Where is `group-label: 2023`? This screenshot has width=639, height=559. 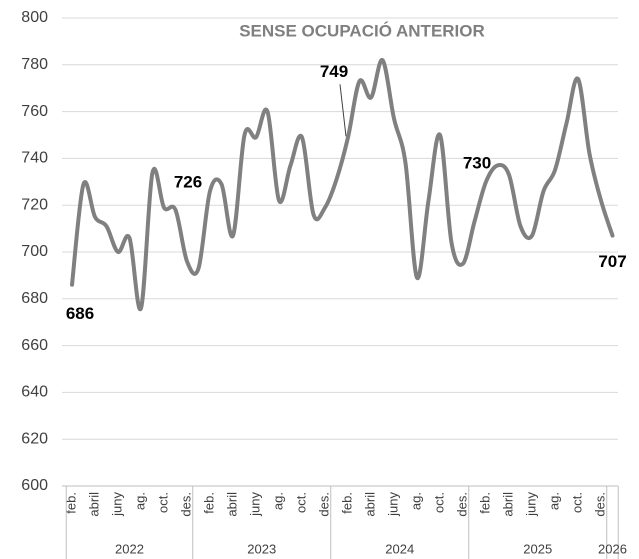
group-label: 2023 is located at coordinates (261, 548).